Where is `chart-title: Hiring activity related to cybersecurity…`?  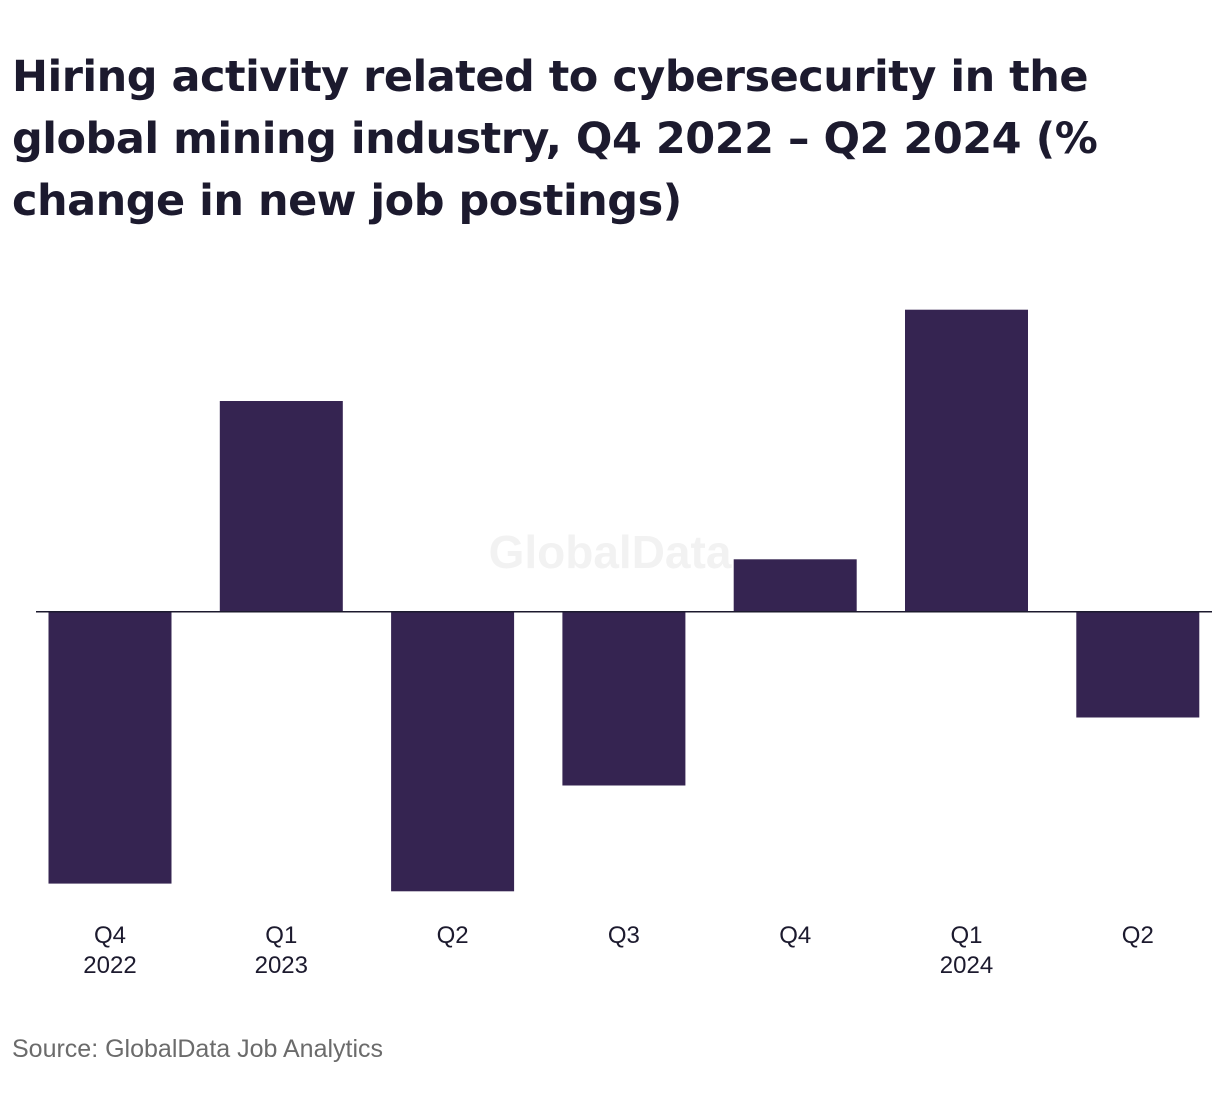
chart-title: Hiring activity related to cybersecurity… is located at coordinates (555, 139).